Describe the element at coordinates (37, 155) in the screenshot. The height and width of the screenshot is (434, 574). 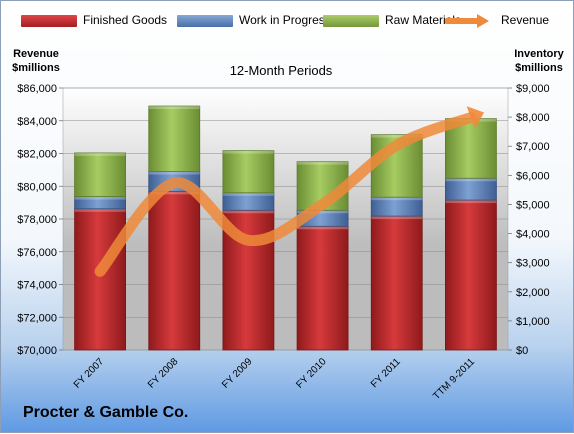
I see `left-tick-label: $82,000` at that location.